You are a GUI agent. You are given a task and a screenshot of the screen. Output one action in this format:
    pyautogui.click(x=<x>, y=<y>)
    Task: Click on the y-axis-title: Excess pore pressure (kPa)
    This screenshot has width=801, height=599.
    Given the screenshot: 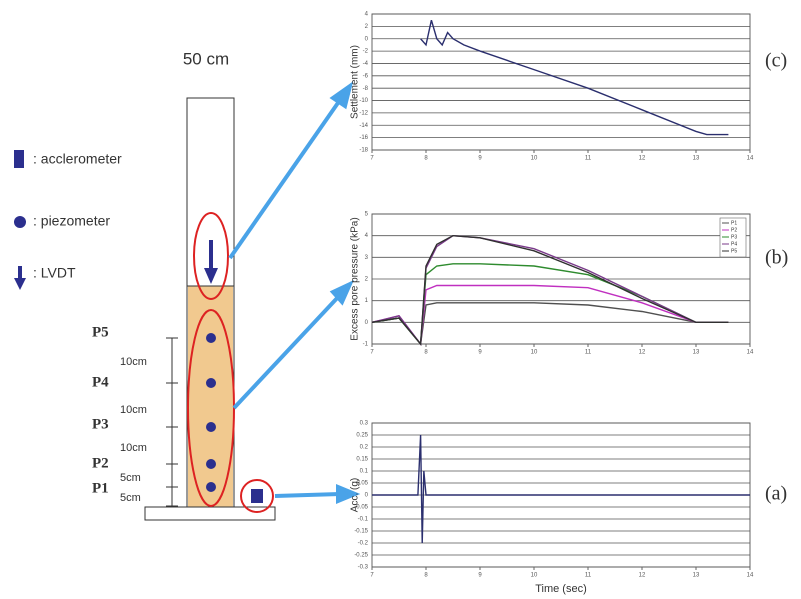 What is the action you would take?
    pyautogui.click(x=355, y=278)
    